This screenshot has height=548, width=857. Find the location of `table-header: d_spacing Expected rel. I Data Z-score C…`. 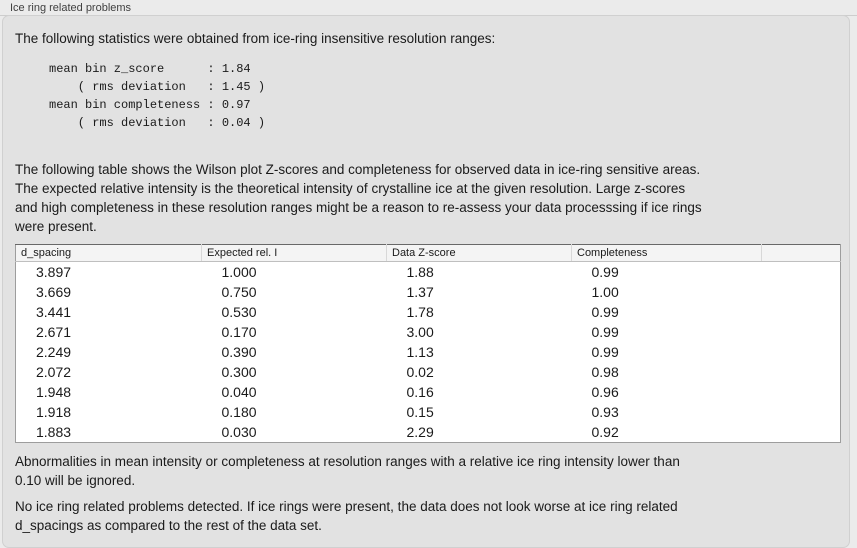

table-header: d_spacing Expected rel. I Data Z-score C… is located at coordinates (428, 253).